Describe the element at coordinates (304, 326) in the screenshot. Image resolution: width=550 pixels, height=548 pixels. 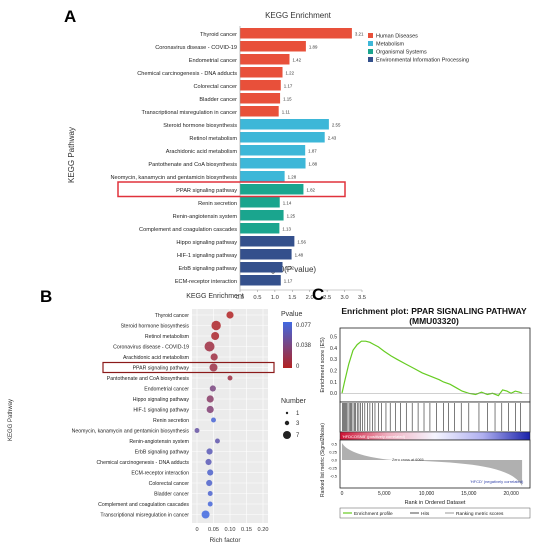
I see `pvalue-tick-high: 0.077` at that location.